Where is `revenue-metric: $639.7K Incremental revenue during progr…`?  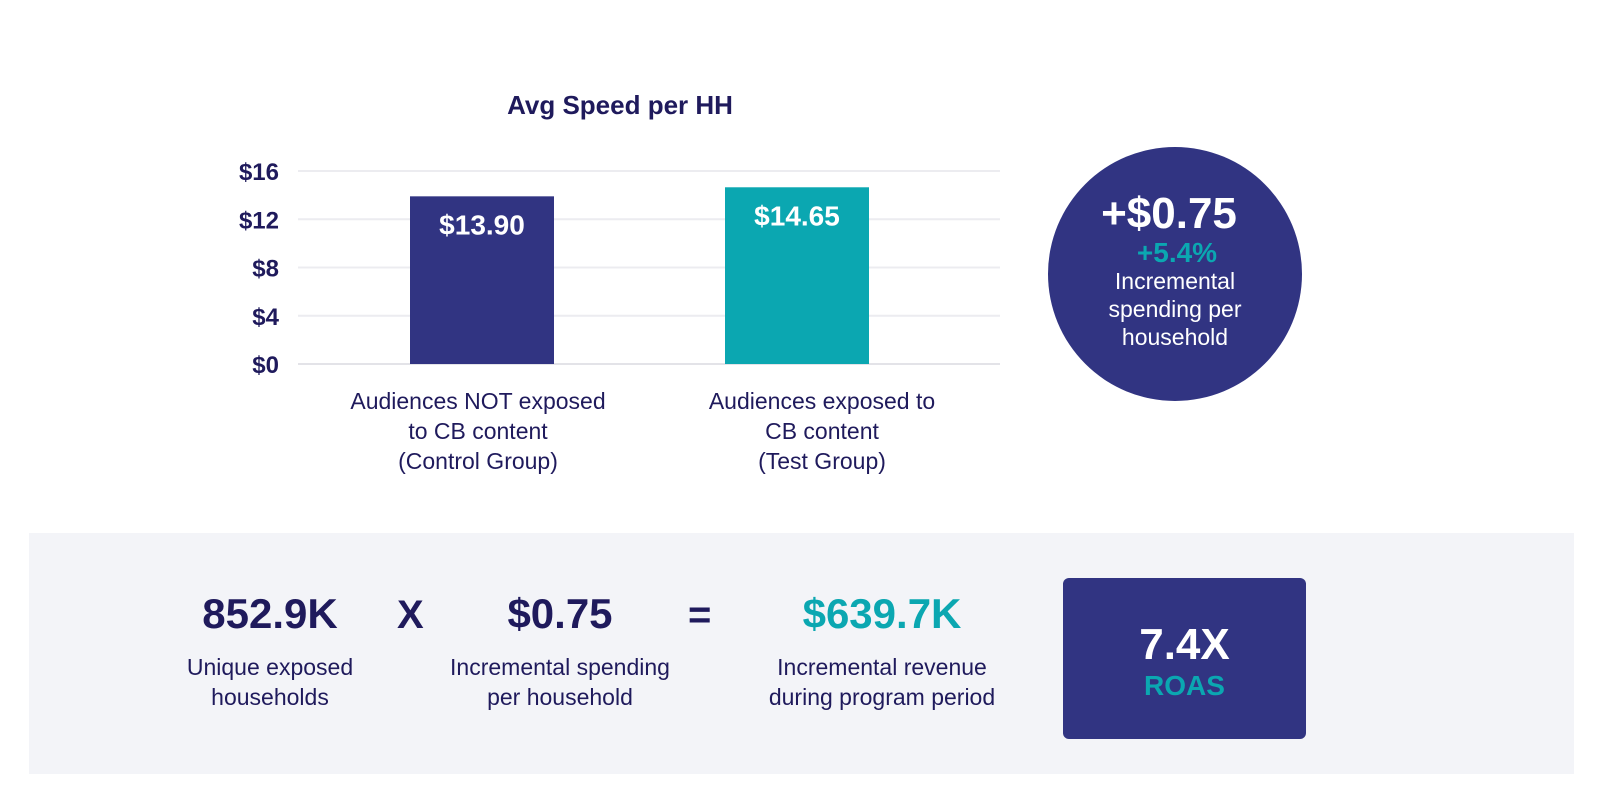
revenue-metric: $639.7K Incremental revenue during progr… is located at coordinates (882, 651).